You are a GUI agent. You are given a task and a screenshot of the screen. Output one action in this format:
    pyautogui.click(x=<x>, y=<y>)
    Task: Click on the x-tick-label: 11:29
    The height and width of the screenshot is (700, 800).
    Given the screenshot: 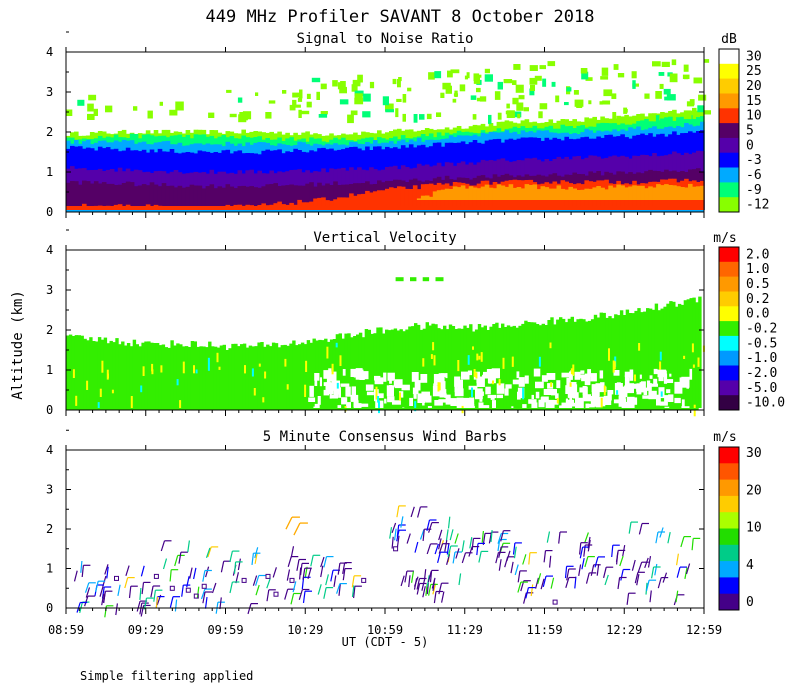 What is the action you would take?
    pyautogui.click(x=465, y=630)
    